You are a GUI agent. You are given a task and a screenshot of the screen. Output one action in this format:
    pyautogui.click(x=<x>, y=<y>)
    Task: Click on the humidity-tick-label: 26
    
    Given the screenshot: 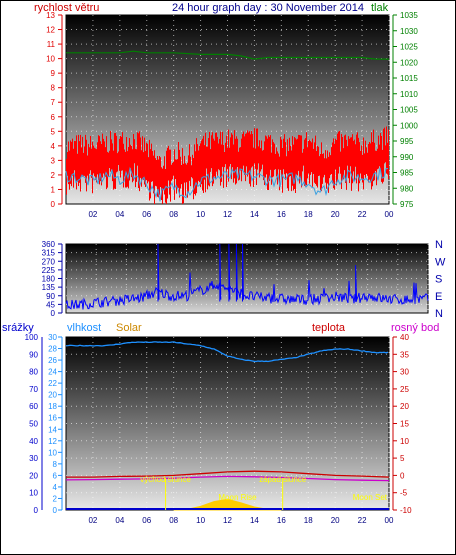 What is the action you would take?
    pyautogui.click(x=52, y=360)
    